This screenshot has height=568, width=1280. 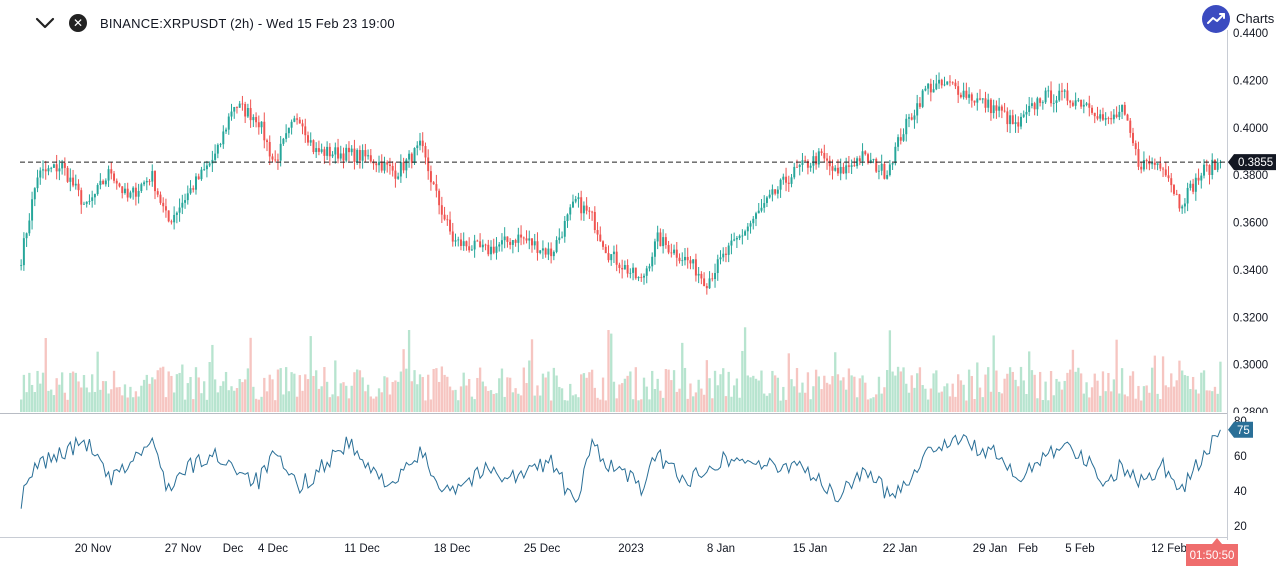 What do you see at coordinates (1241, 19) in the screenshot?
I see `brand: Charts` at bounding box center [1241, 19].